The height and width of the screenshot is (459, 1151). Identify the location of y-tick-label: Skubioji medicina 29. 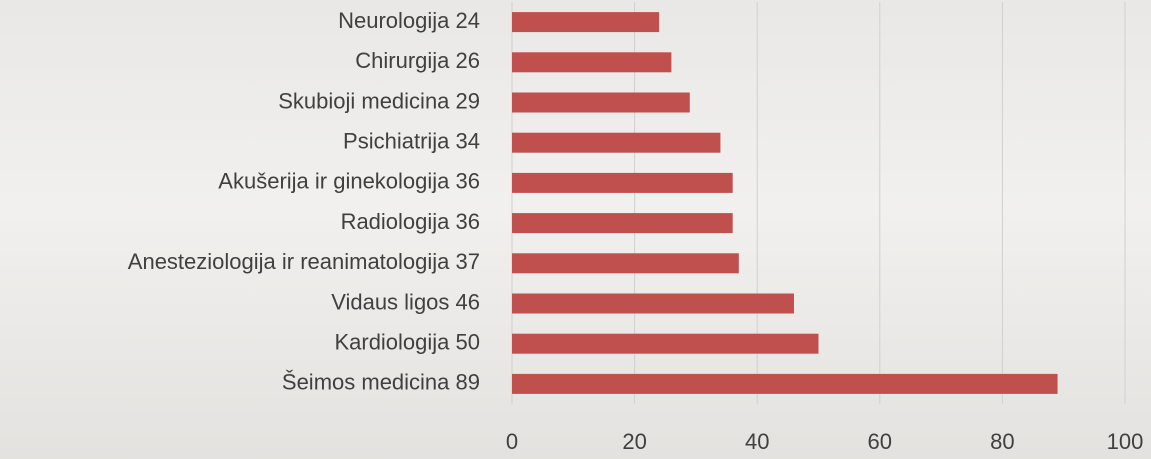
(379, 100).